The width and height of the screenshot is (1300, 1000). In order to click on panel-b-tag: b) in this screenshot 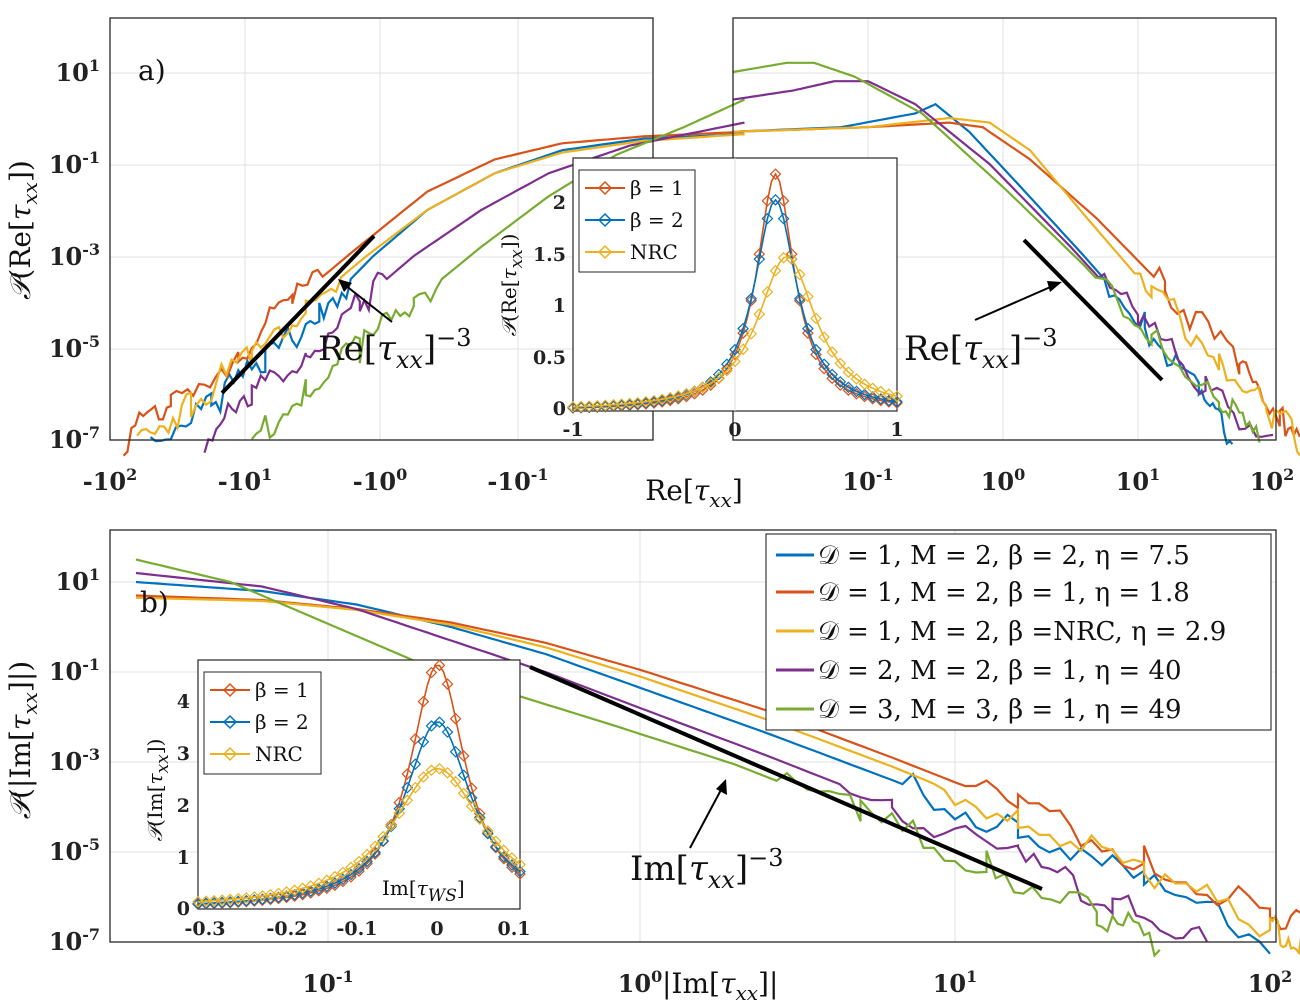, I will do `click(154, 602)`.